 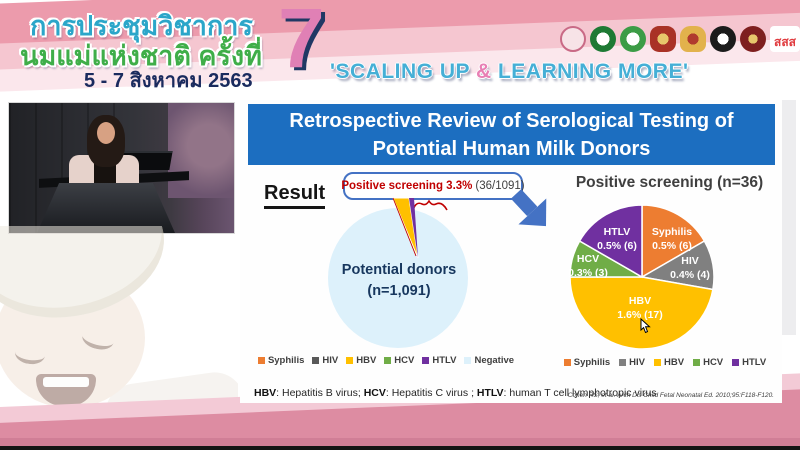 I want to click on footnote-abbr: HBV, so click(x=265, y=393).